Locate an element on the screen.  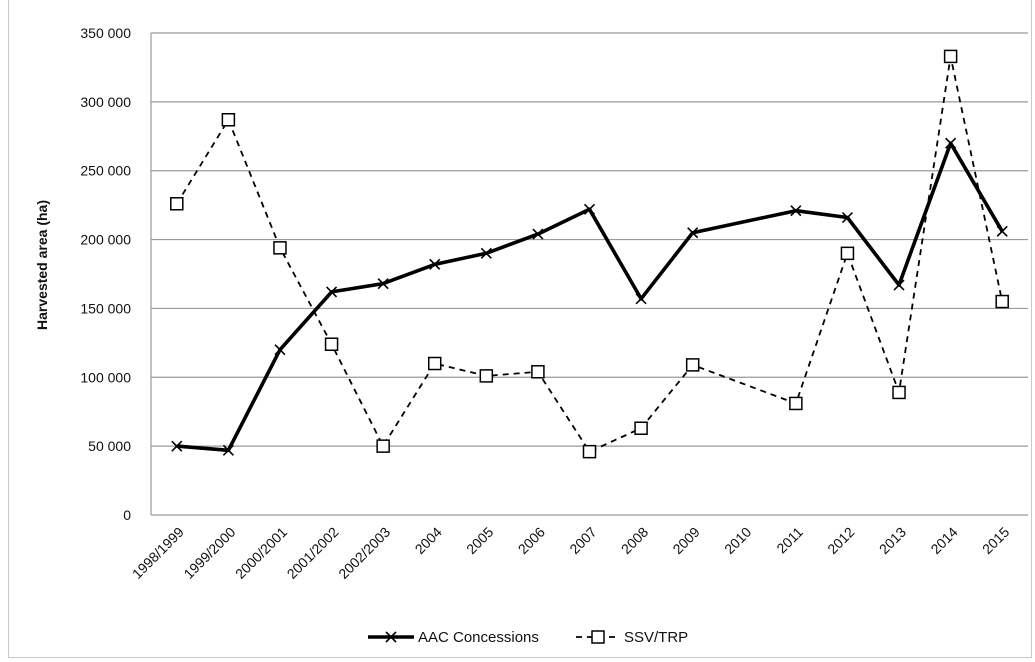
x-tick-label: 2009 is located at coordinates (685, 540).